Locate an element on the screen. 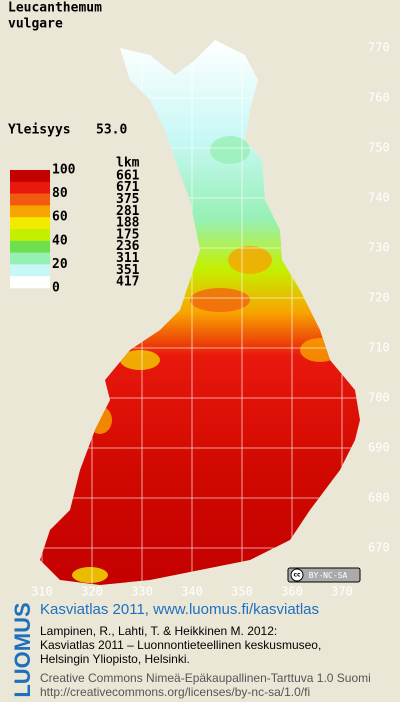 This screenshot has width=400, height=702. legend-count: 281 is located at coordinates (128, 211).